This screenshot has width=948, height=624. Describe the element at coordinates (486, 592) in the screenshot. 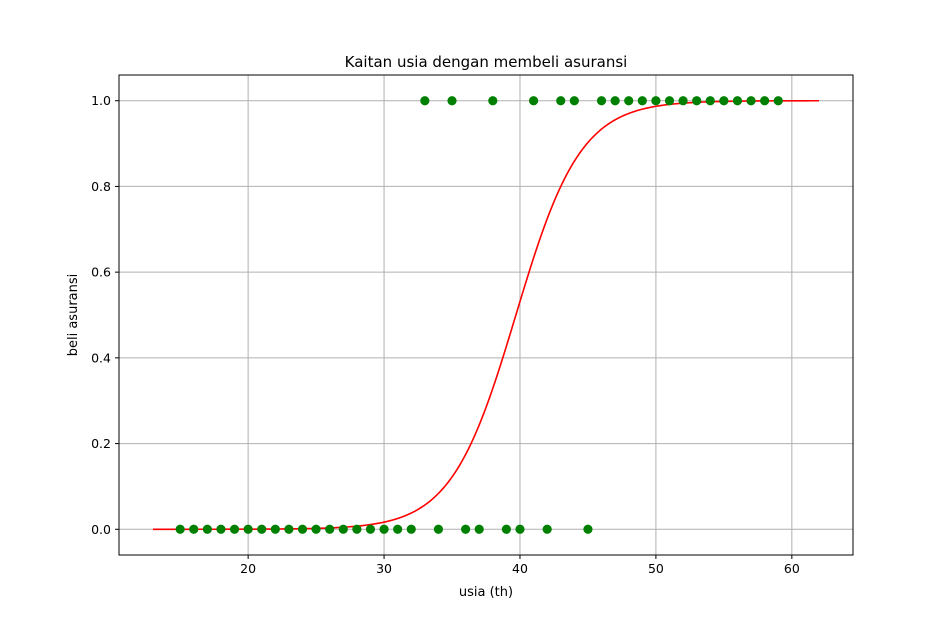

I see `x-axis-label: usia (th)` at that location.